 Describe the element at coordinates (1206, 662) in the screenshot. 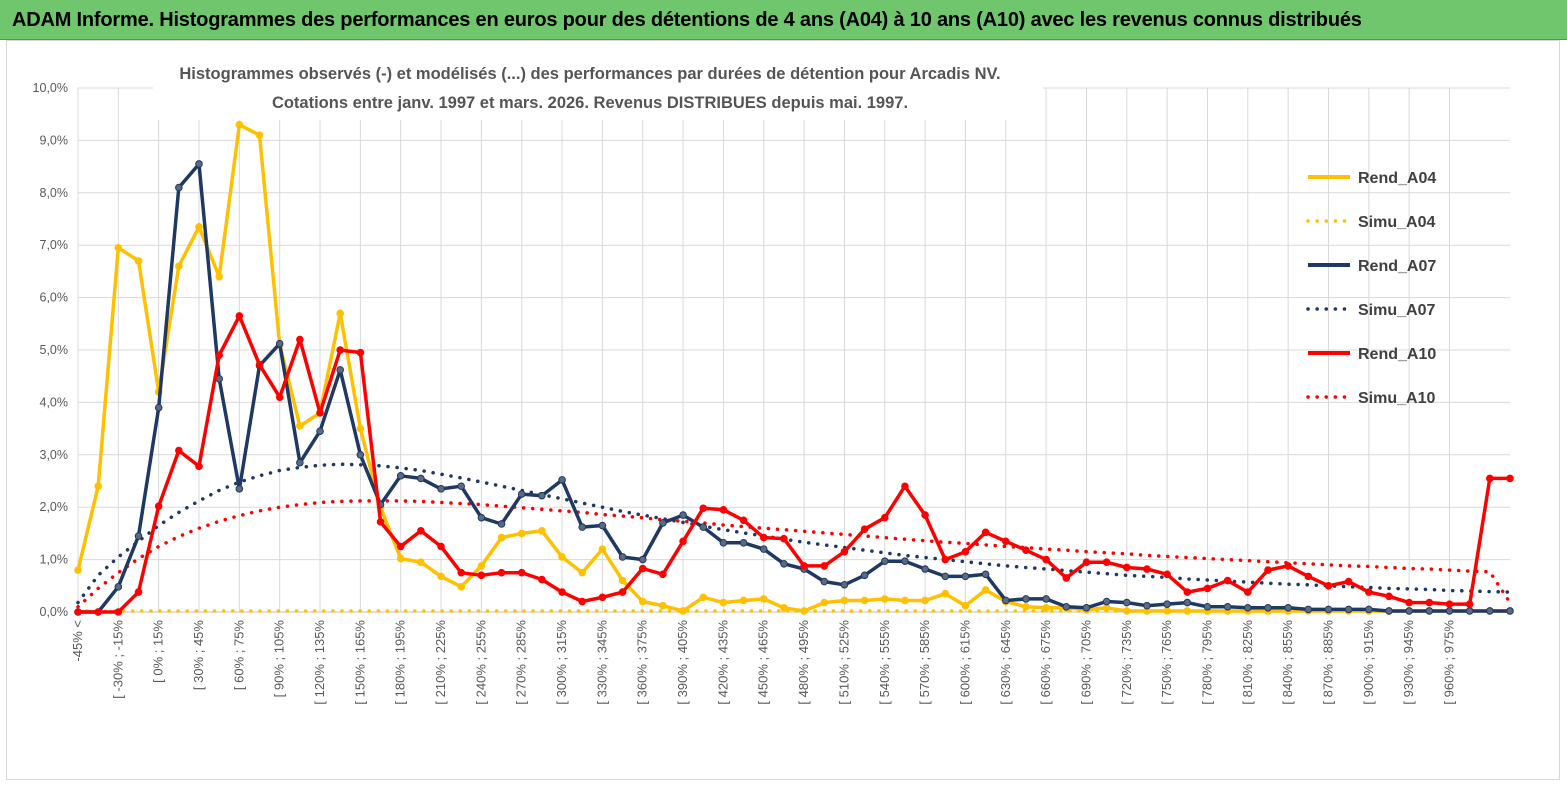

I see `x-tick-label: [ 780% ; 795%` at that location.